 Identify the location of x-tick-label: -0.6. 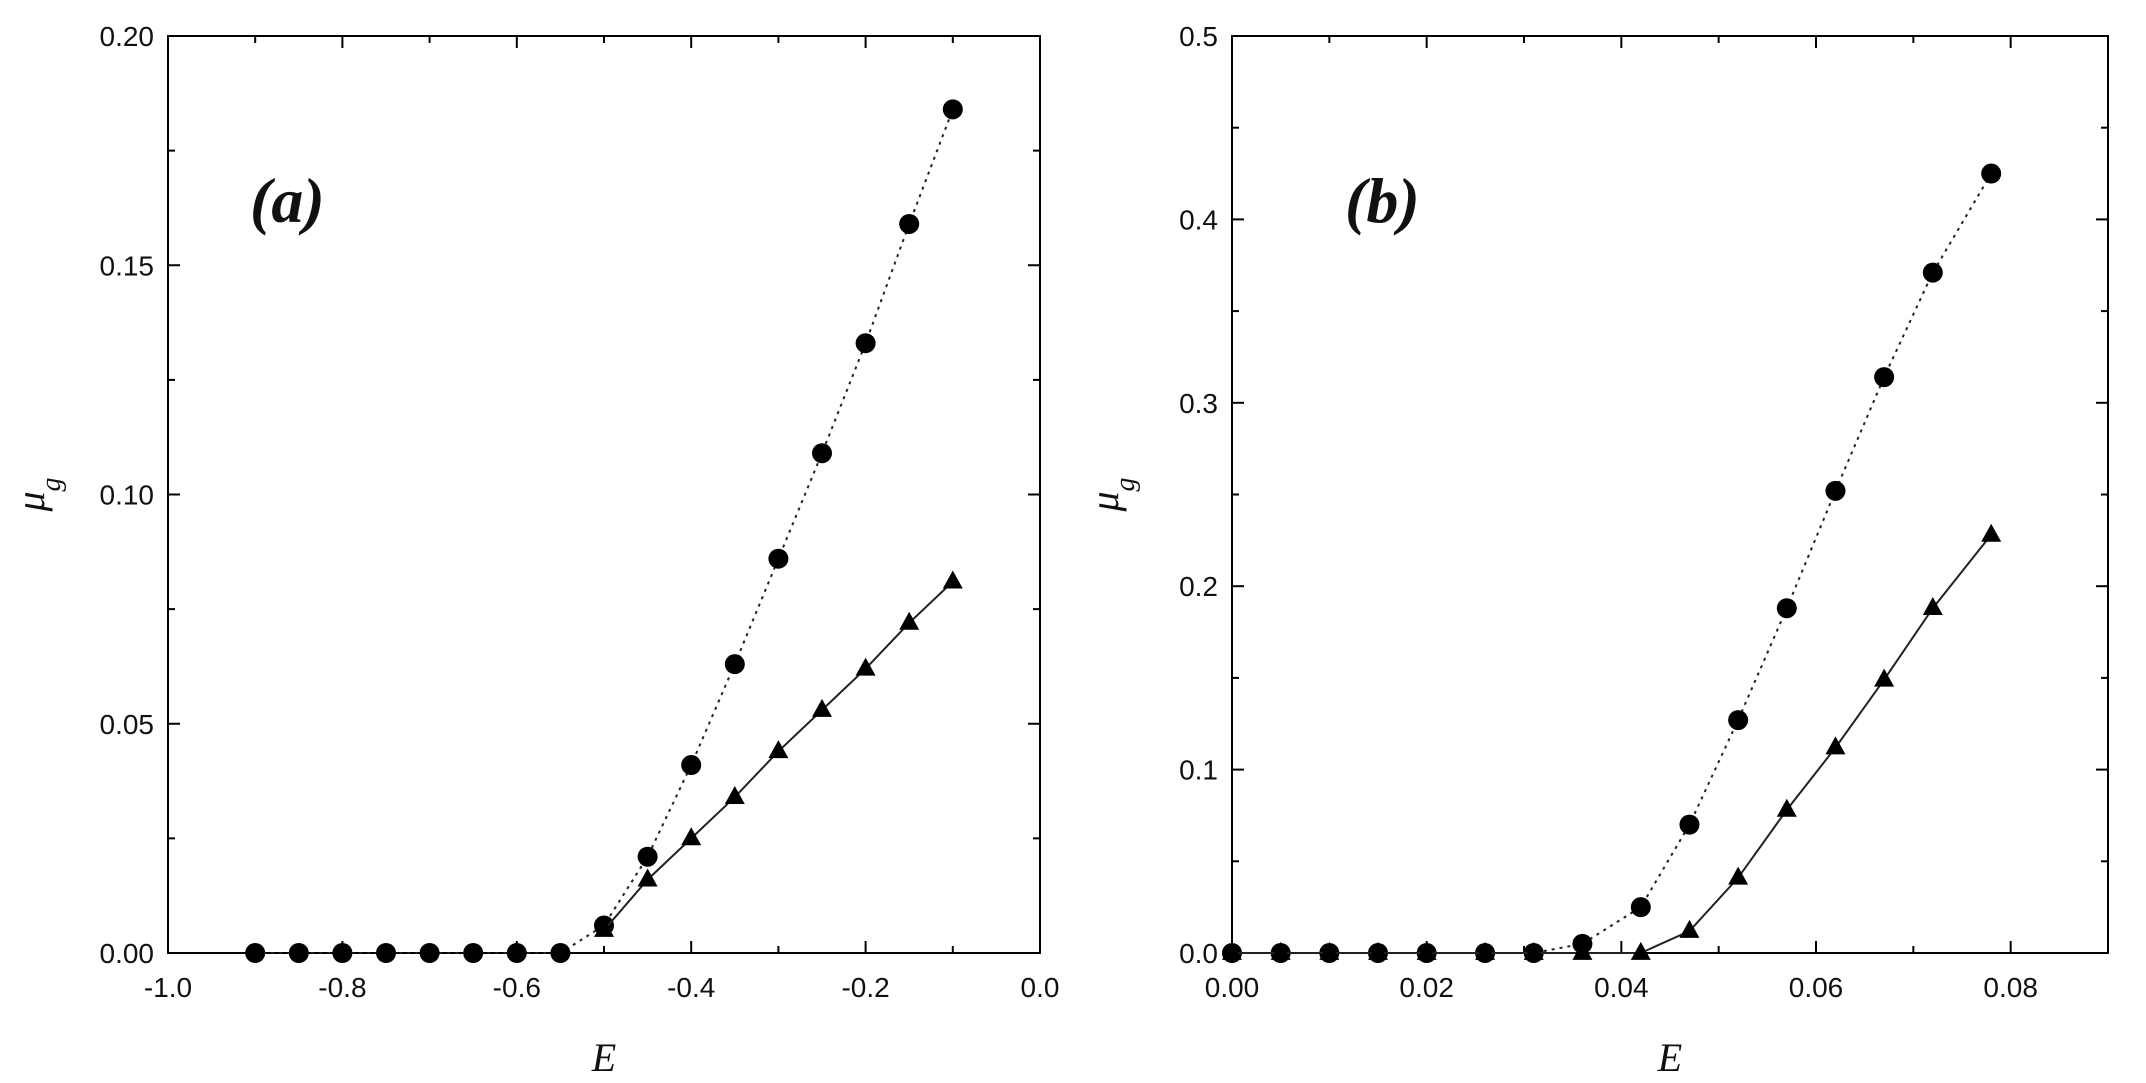
(517, 987).